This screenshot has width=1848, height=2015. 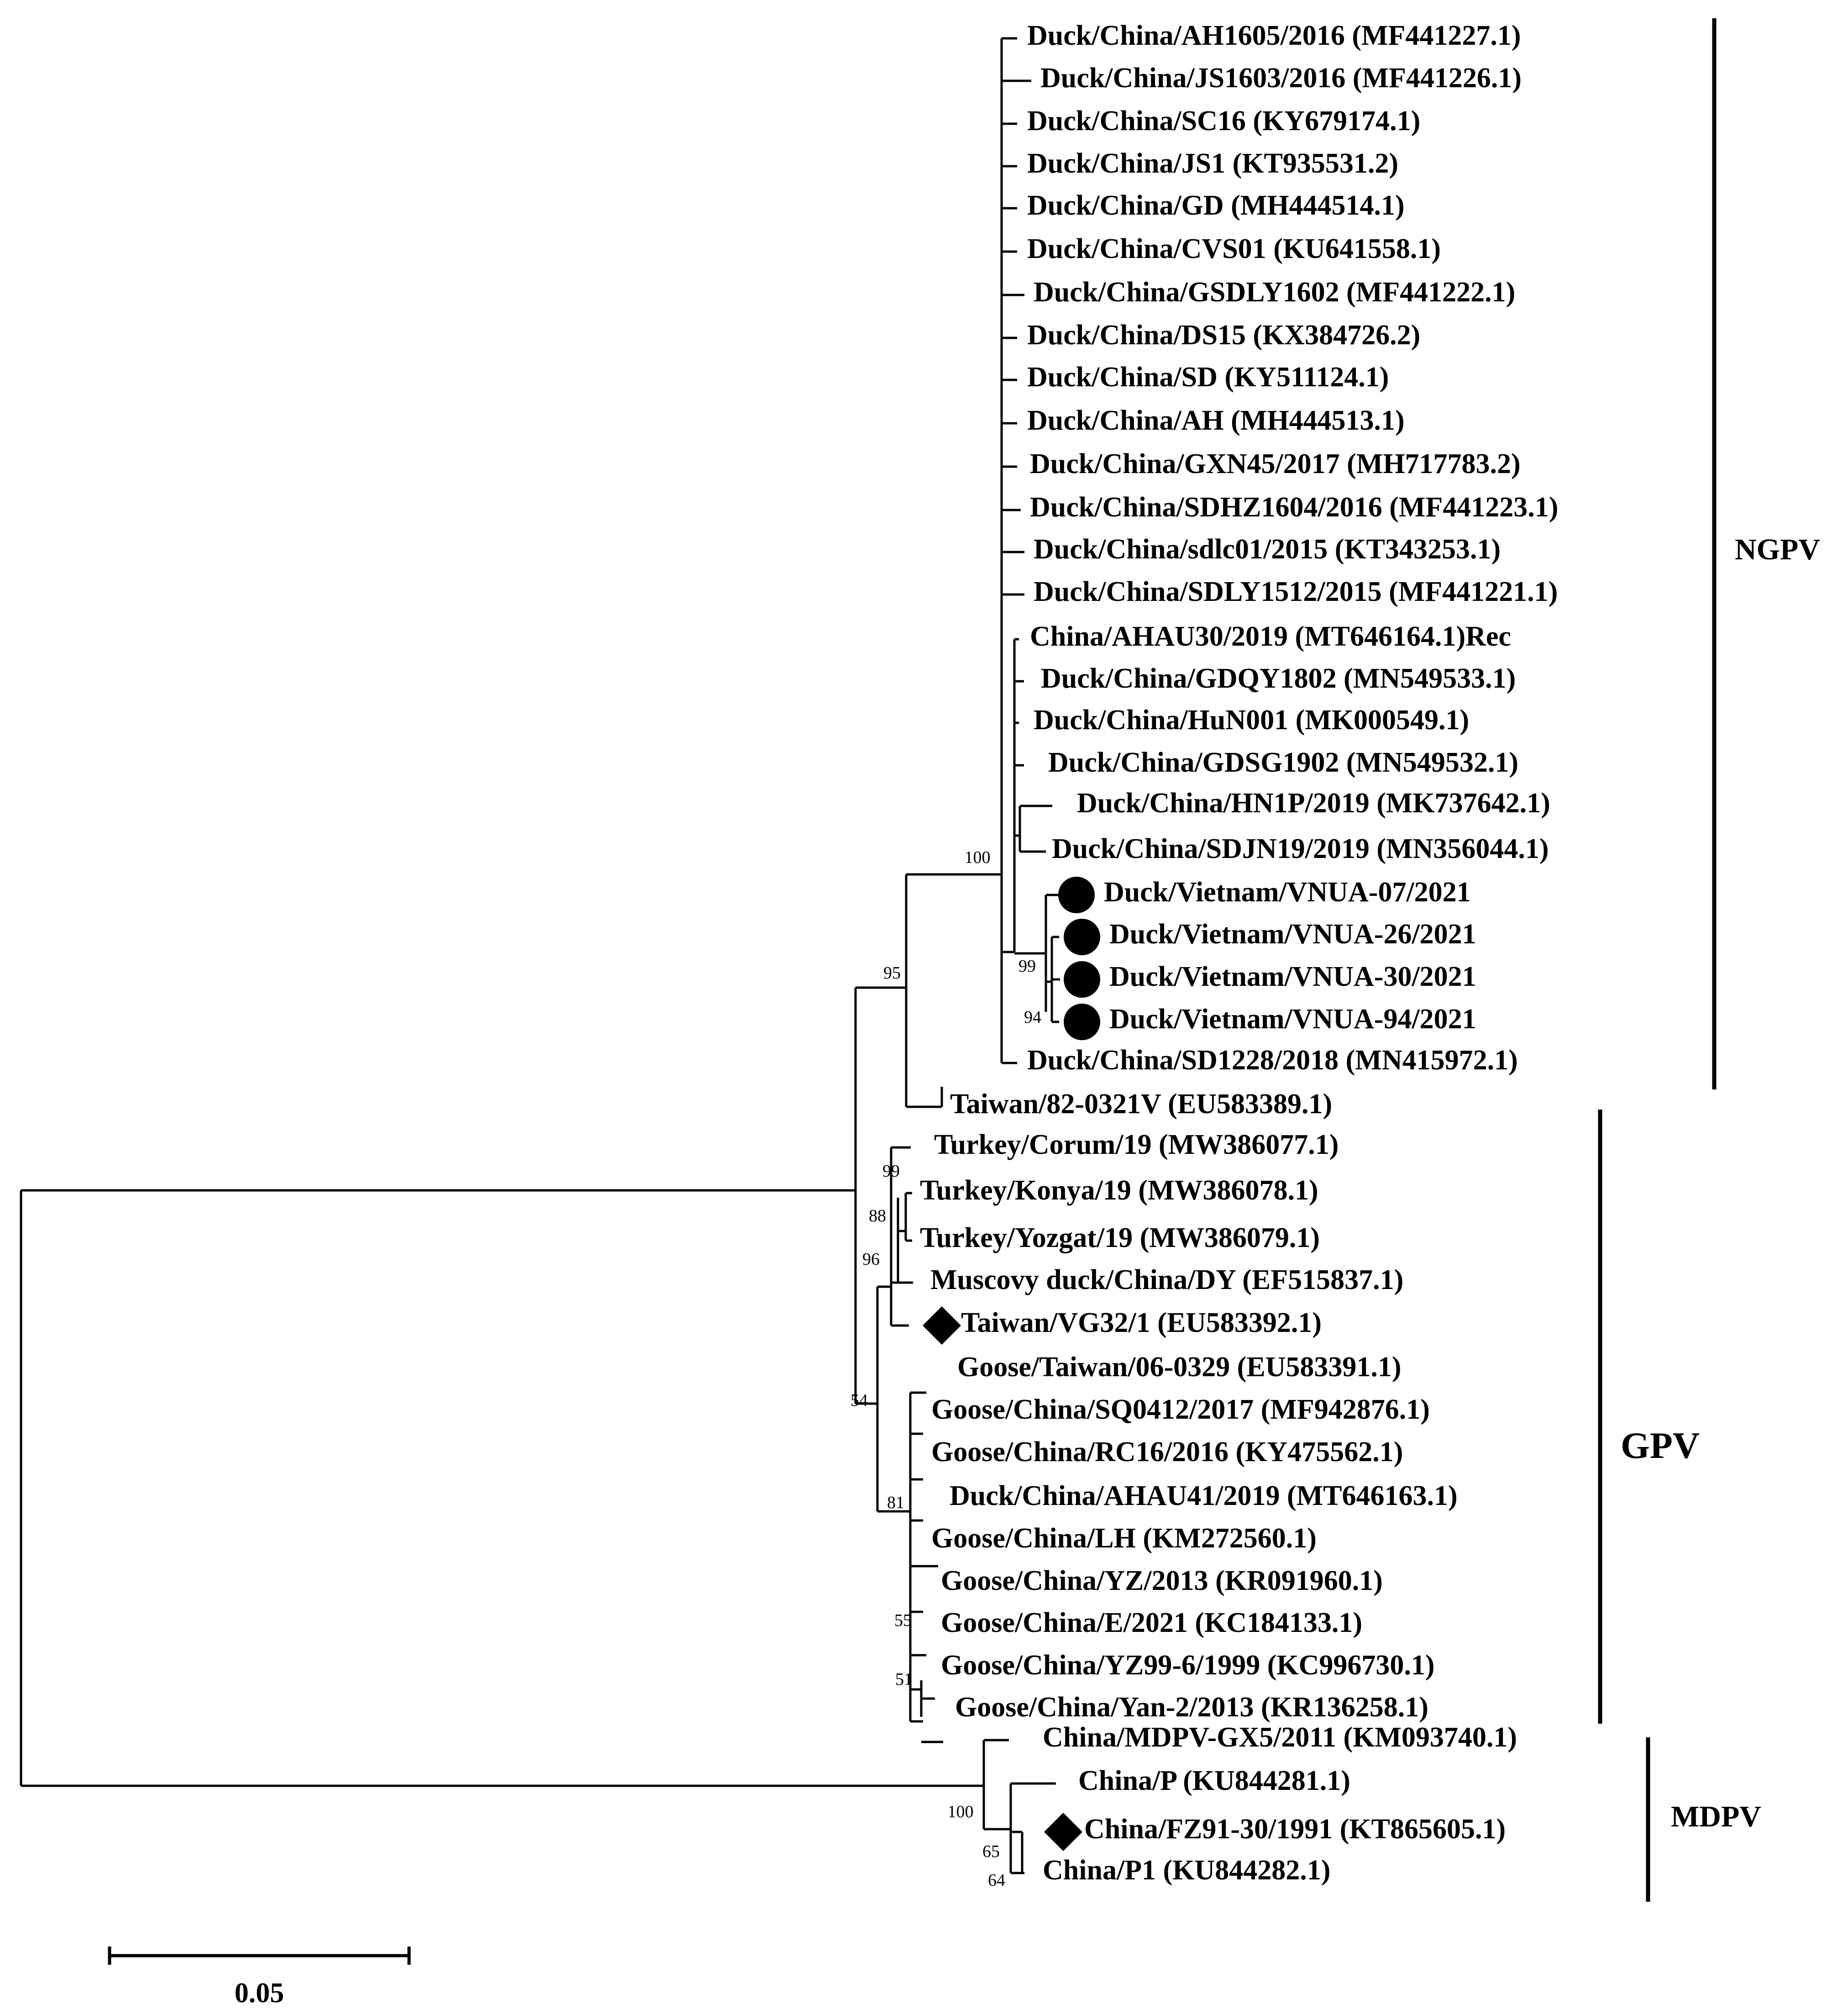 I want to click on leaf-label: Duck/China/AH (MH444513.1), so click(x=1216, y=420).